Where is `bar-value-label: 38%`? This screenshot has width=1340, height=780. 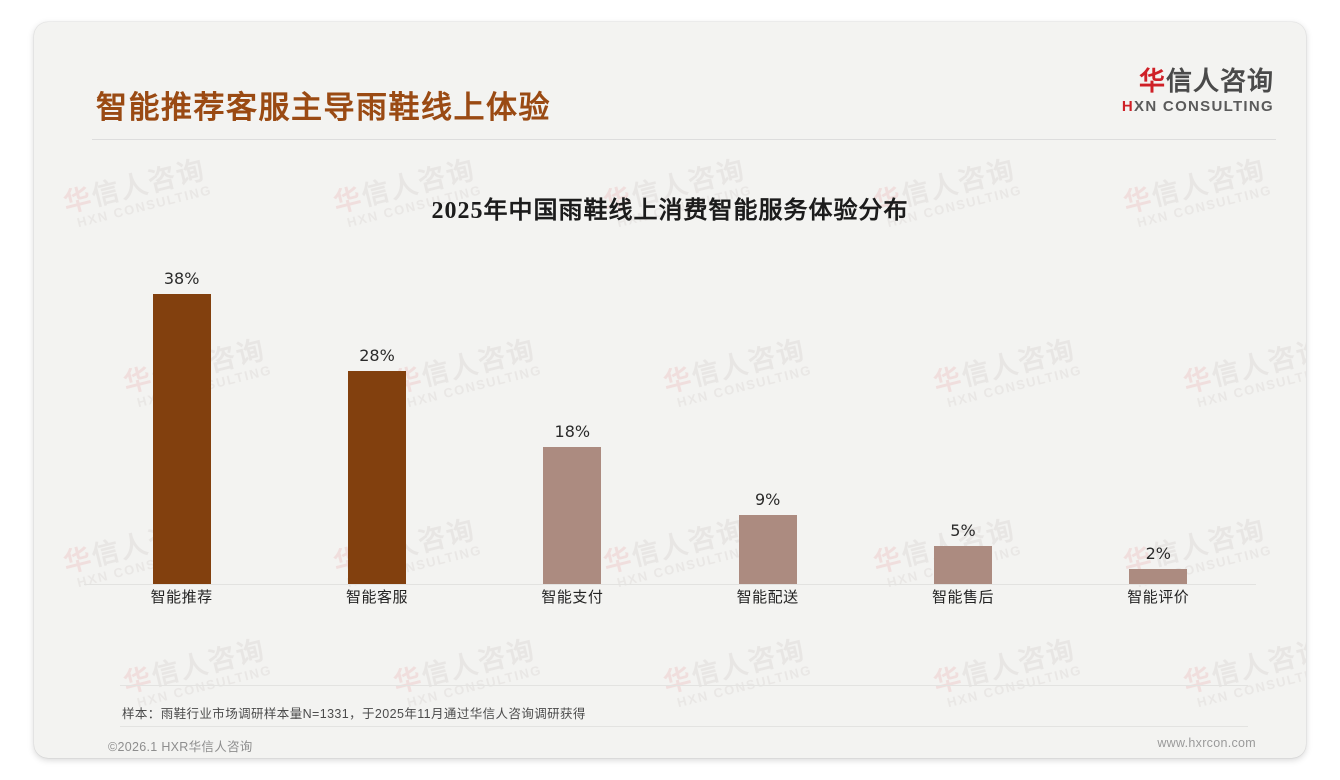
bar-value-label: 38% is located at coordinates (181, 278).